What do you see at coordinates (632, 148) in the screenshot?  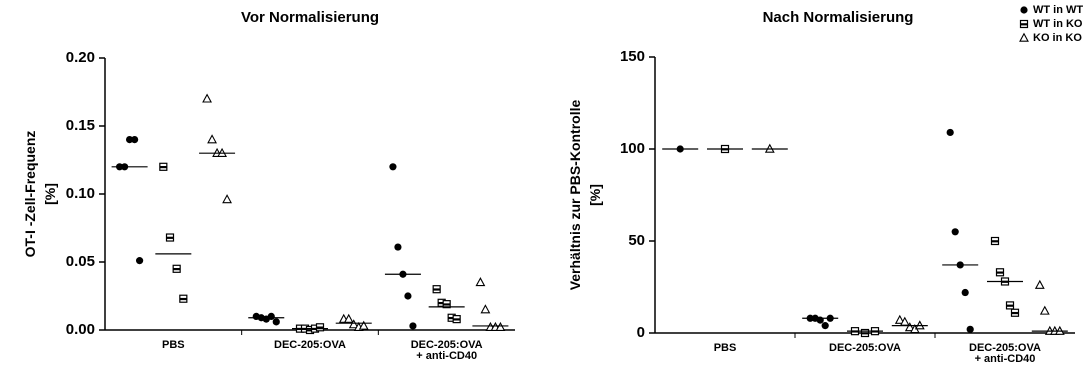 I see `y-tick-label: 100` at bounding box center [632, 148].